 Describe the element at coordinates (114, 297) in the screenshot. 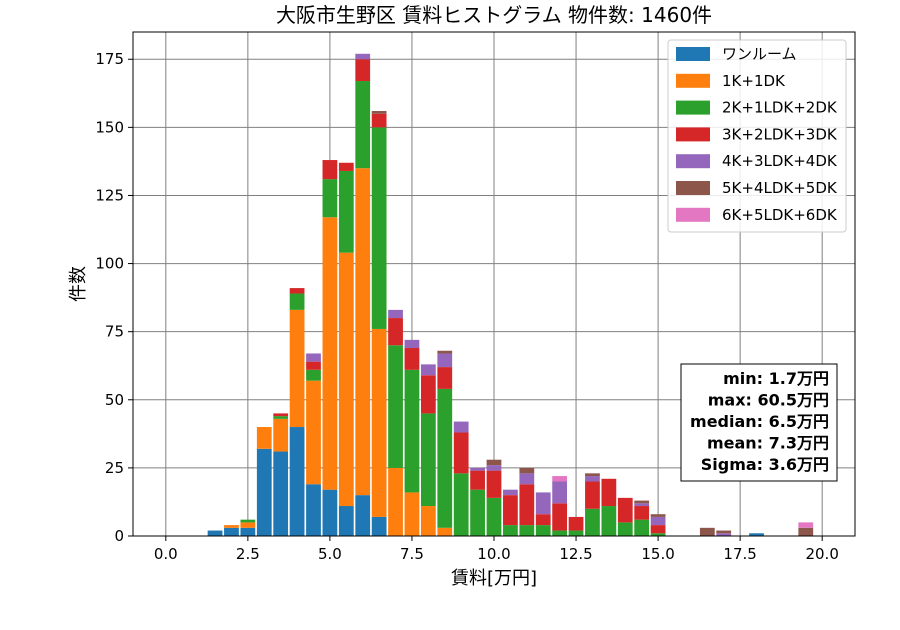

I see `y-axis-ticks: 0 25 50 75 100 125 150 175` at that location.